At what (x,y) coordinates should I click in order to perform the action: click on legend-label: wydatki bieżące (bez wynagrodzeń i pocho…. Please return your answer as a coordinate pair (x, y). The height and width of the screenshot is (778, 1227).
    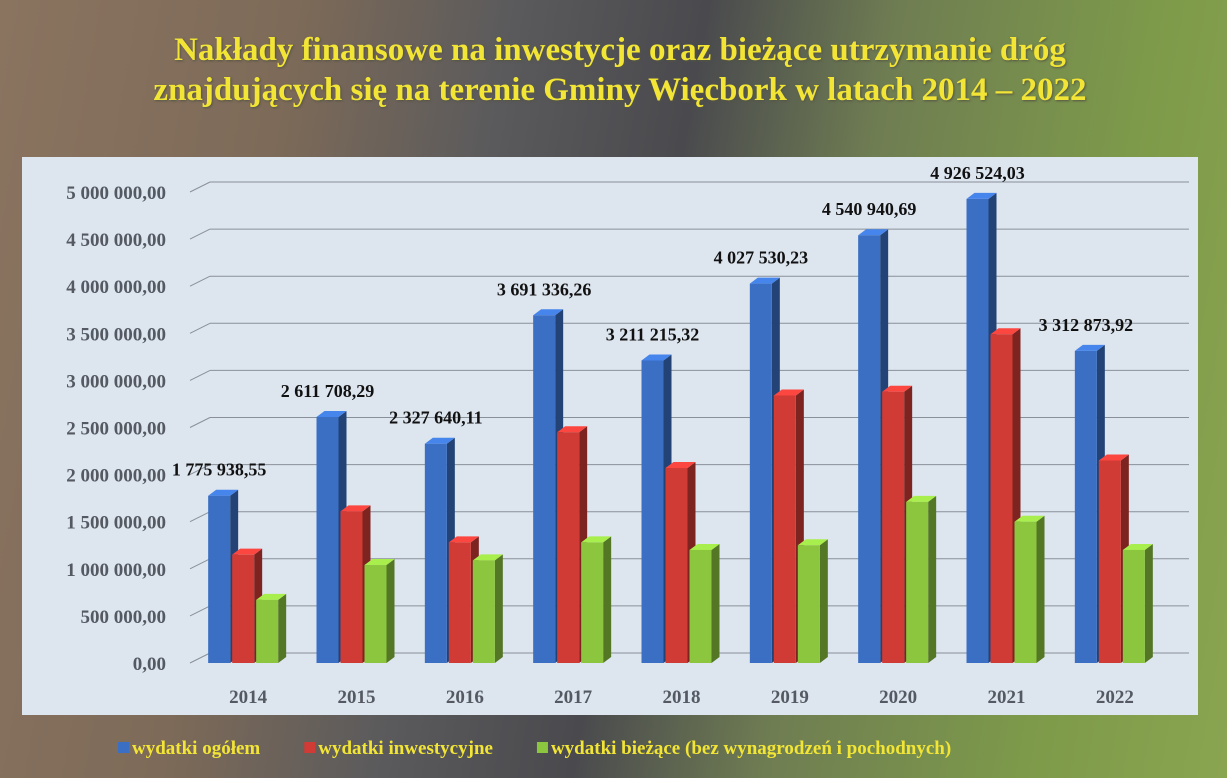
    Looking at the image, I should click on (751, 748).